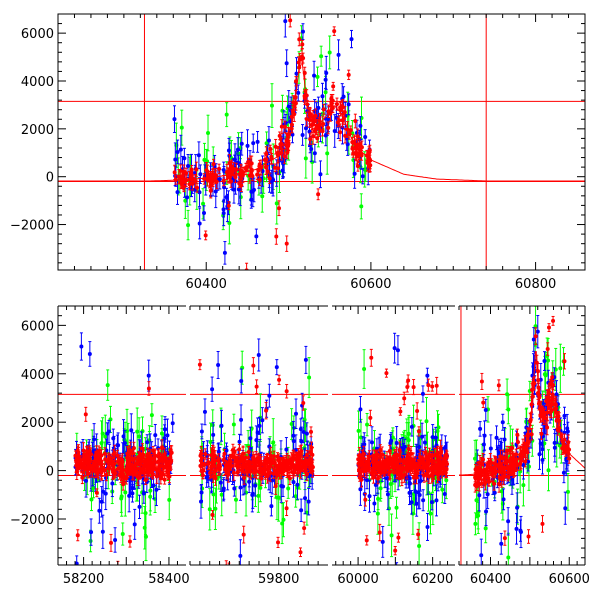 The height and width of the screenshot is (600, 600). I want to click on axis-segment: 59800, so click(258, 446).